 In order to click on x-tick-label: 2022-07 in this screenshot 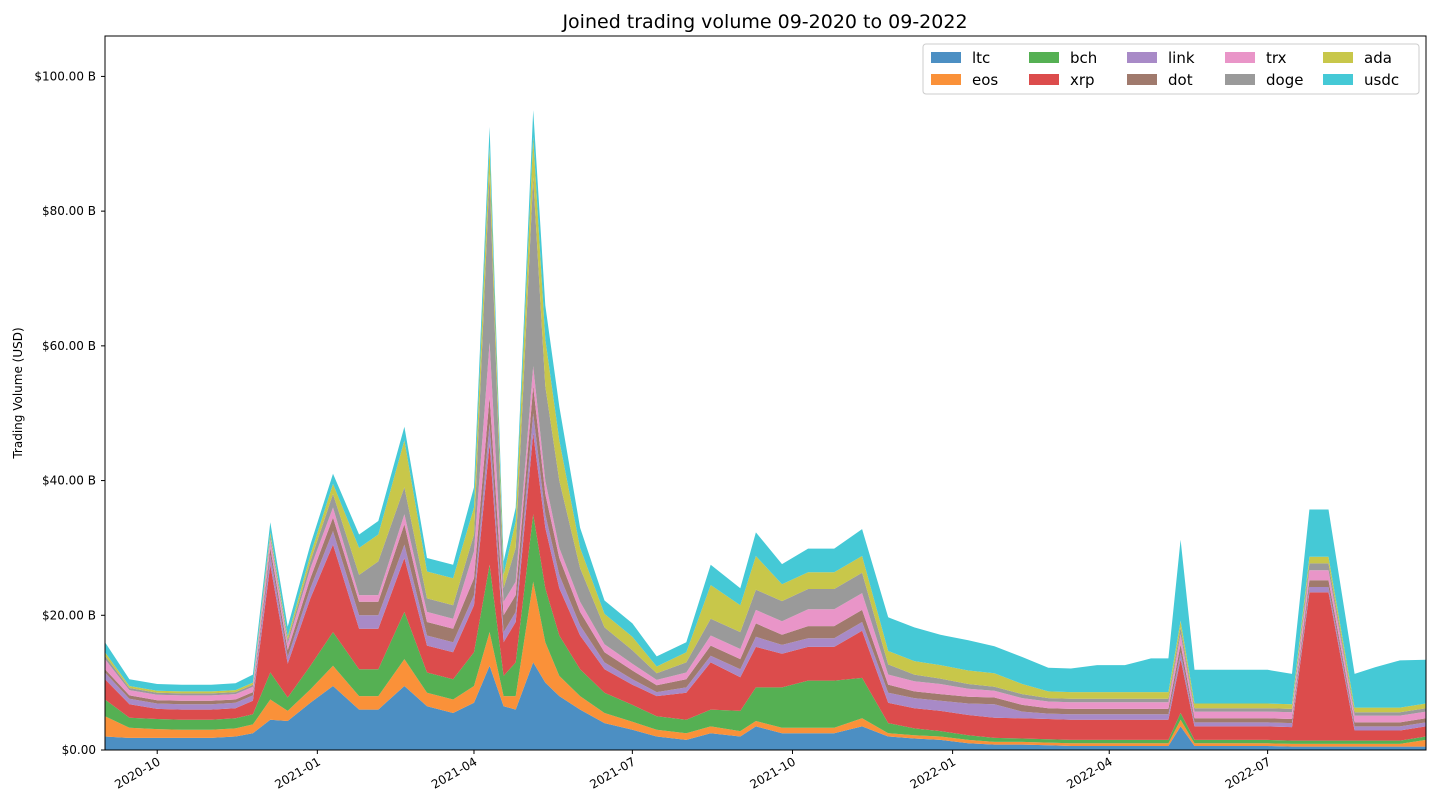, I will do `click(1248, 772)`.